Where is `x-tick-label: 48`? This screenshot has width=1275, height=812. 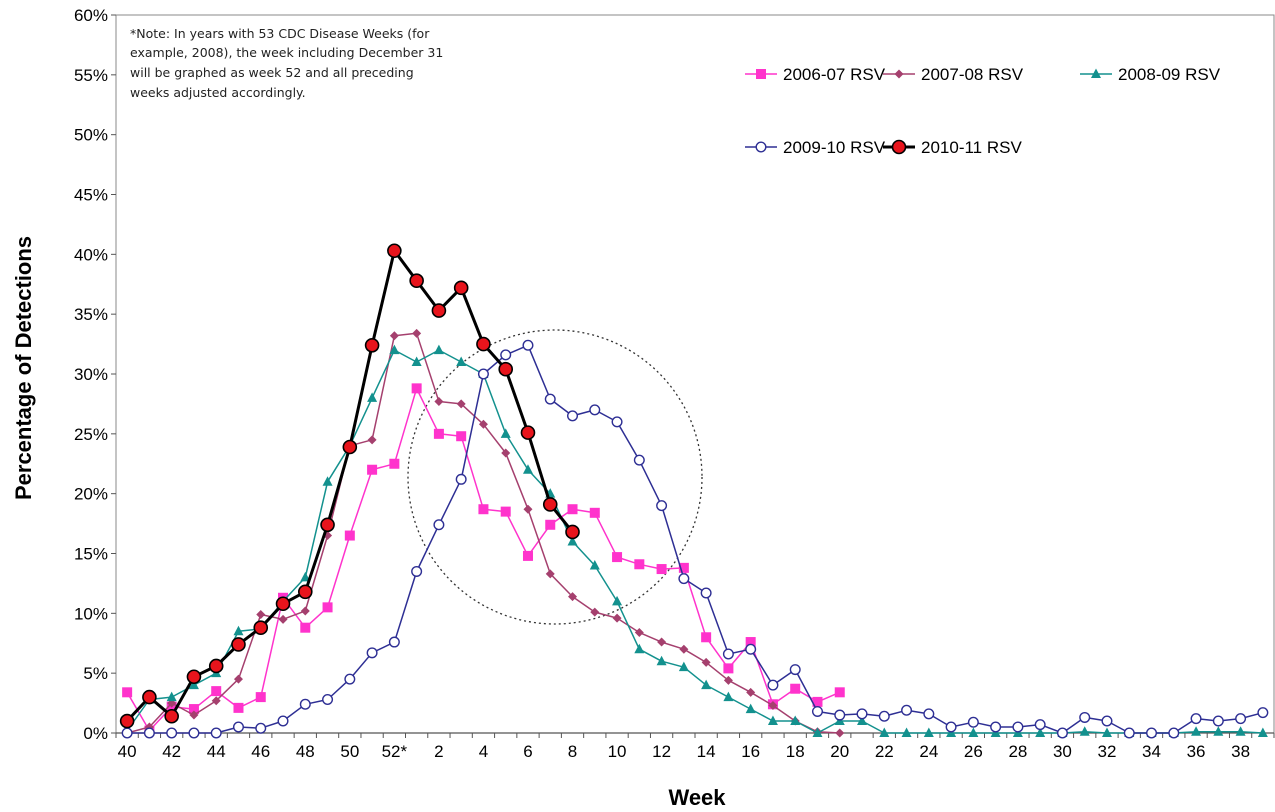 x-tick-label: 48 is located at coordinates (305, 751).